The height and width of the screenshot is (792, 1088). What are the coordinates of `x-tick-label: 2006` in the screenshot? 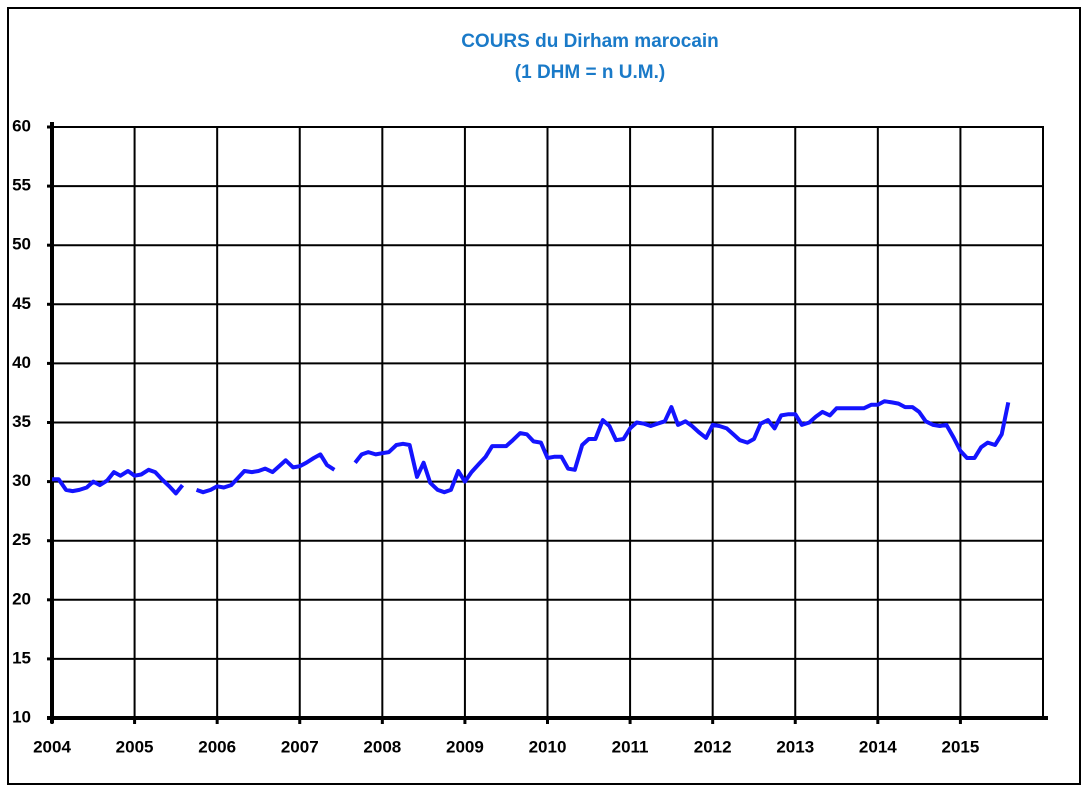 It's located at (217, 746).